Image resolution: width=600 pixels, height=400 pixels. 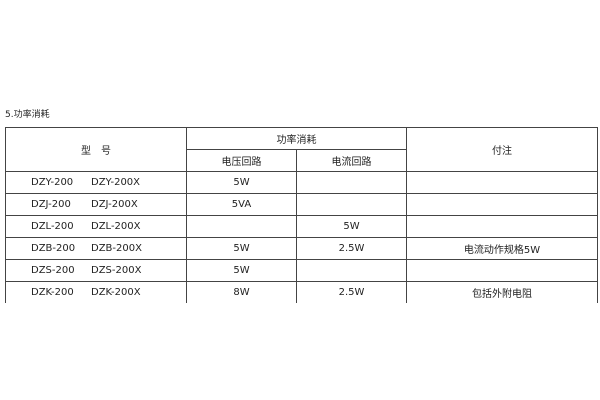 I want to click on header-current-circuit: 电流回路, so click(x=351, y=160).